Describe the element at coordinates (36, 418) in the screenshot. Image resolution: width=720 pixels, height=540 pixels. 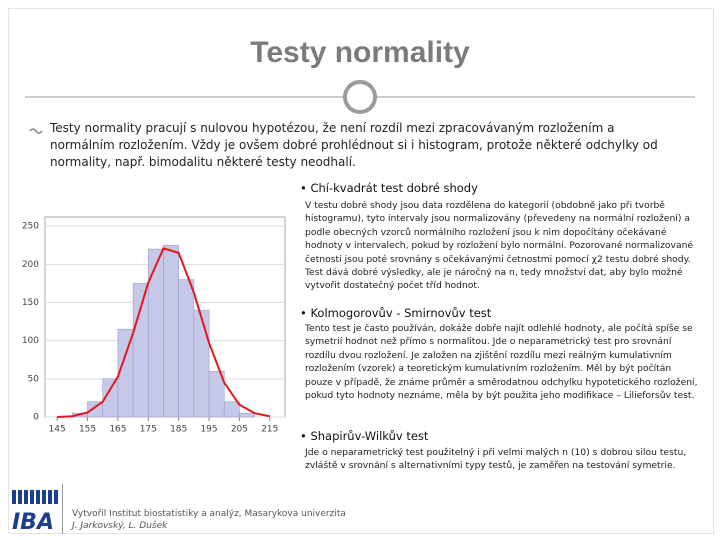
I see `y-tick-label: 0` at that location.